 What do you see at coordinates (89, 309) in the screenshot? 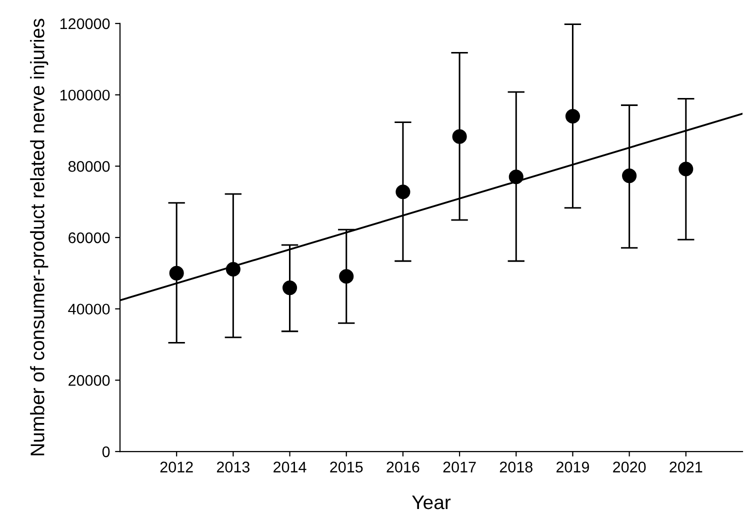
I see `y-tick-label: 40000` at bounding box center [89, 309].